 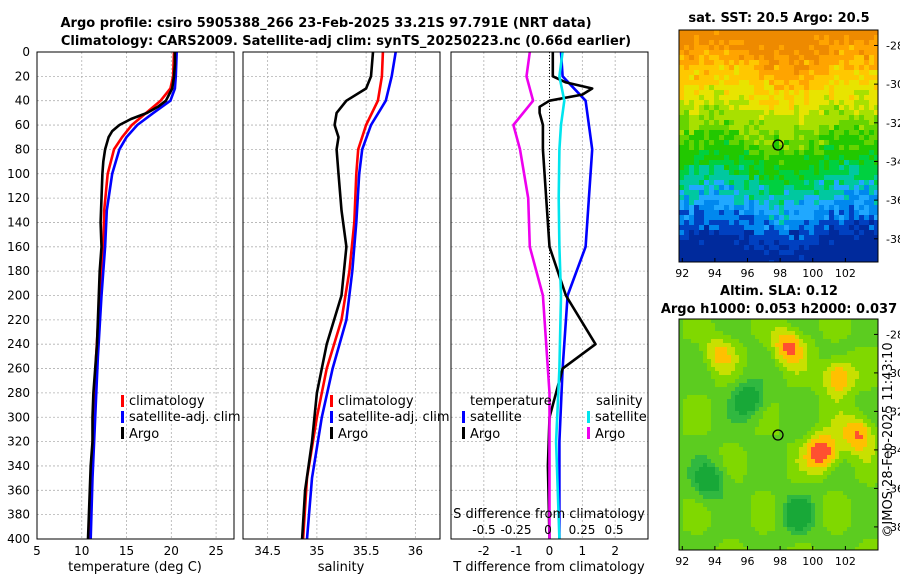 What do you see at coordinates (893, 200) in the screenshot?
I see `map-y-tick-label: -36` at bounding box center [893, 200].